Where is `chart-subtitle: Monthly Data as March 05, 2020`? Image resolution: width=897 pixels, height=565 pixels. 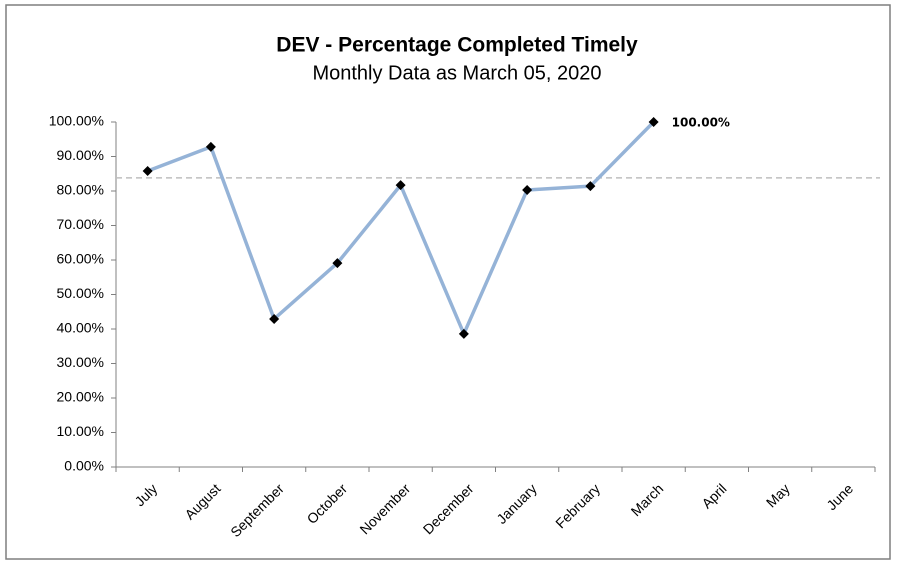 chart-subtitle: Monthly Data as March 05, 2020 is located at coordinates (456, 73).